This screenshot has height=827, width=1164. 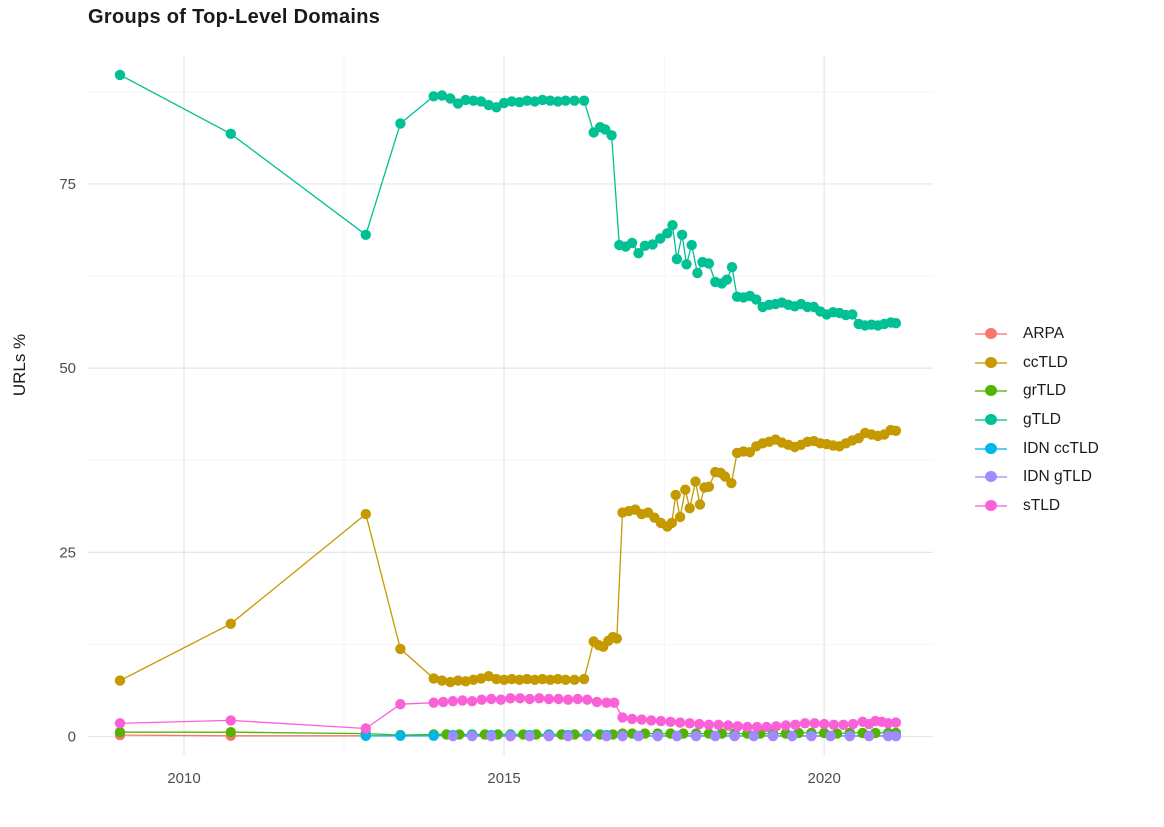 What do you see at coordinates (991, 391) in the screenshot?
I see `legend-key-grtld-icon` at bounding box center [991, 391].